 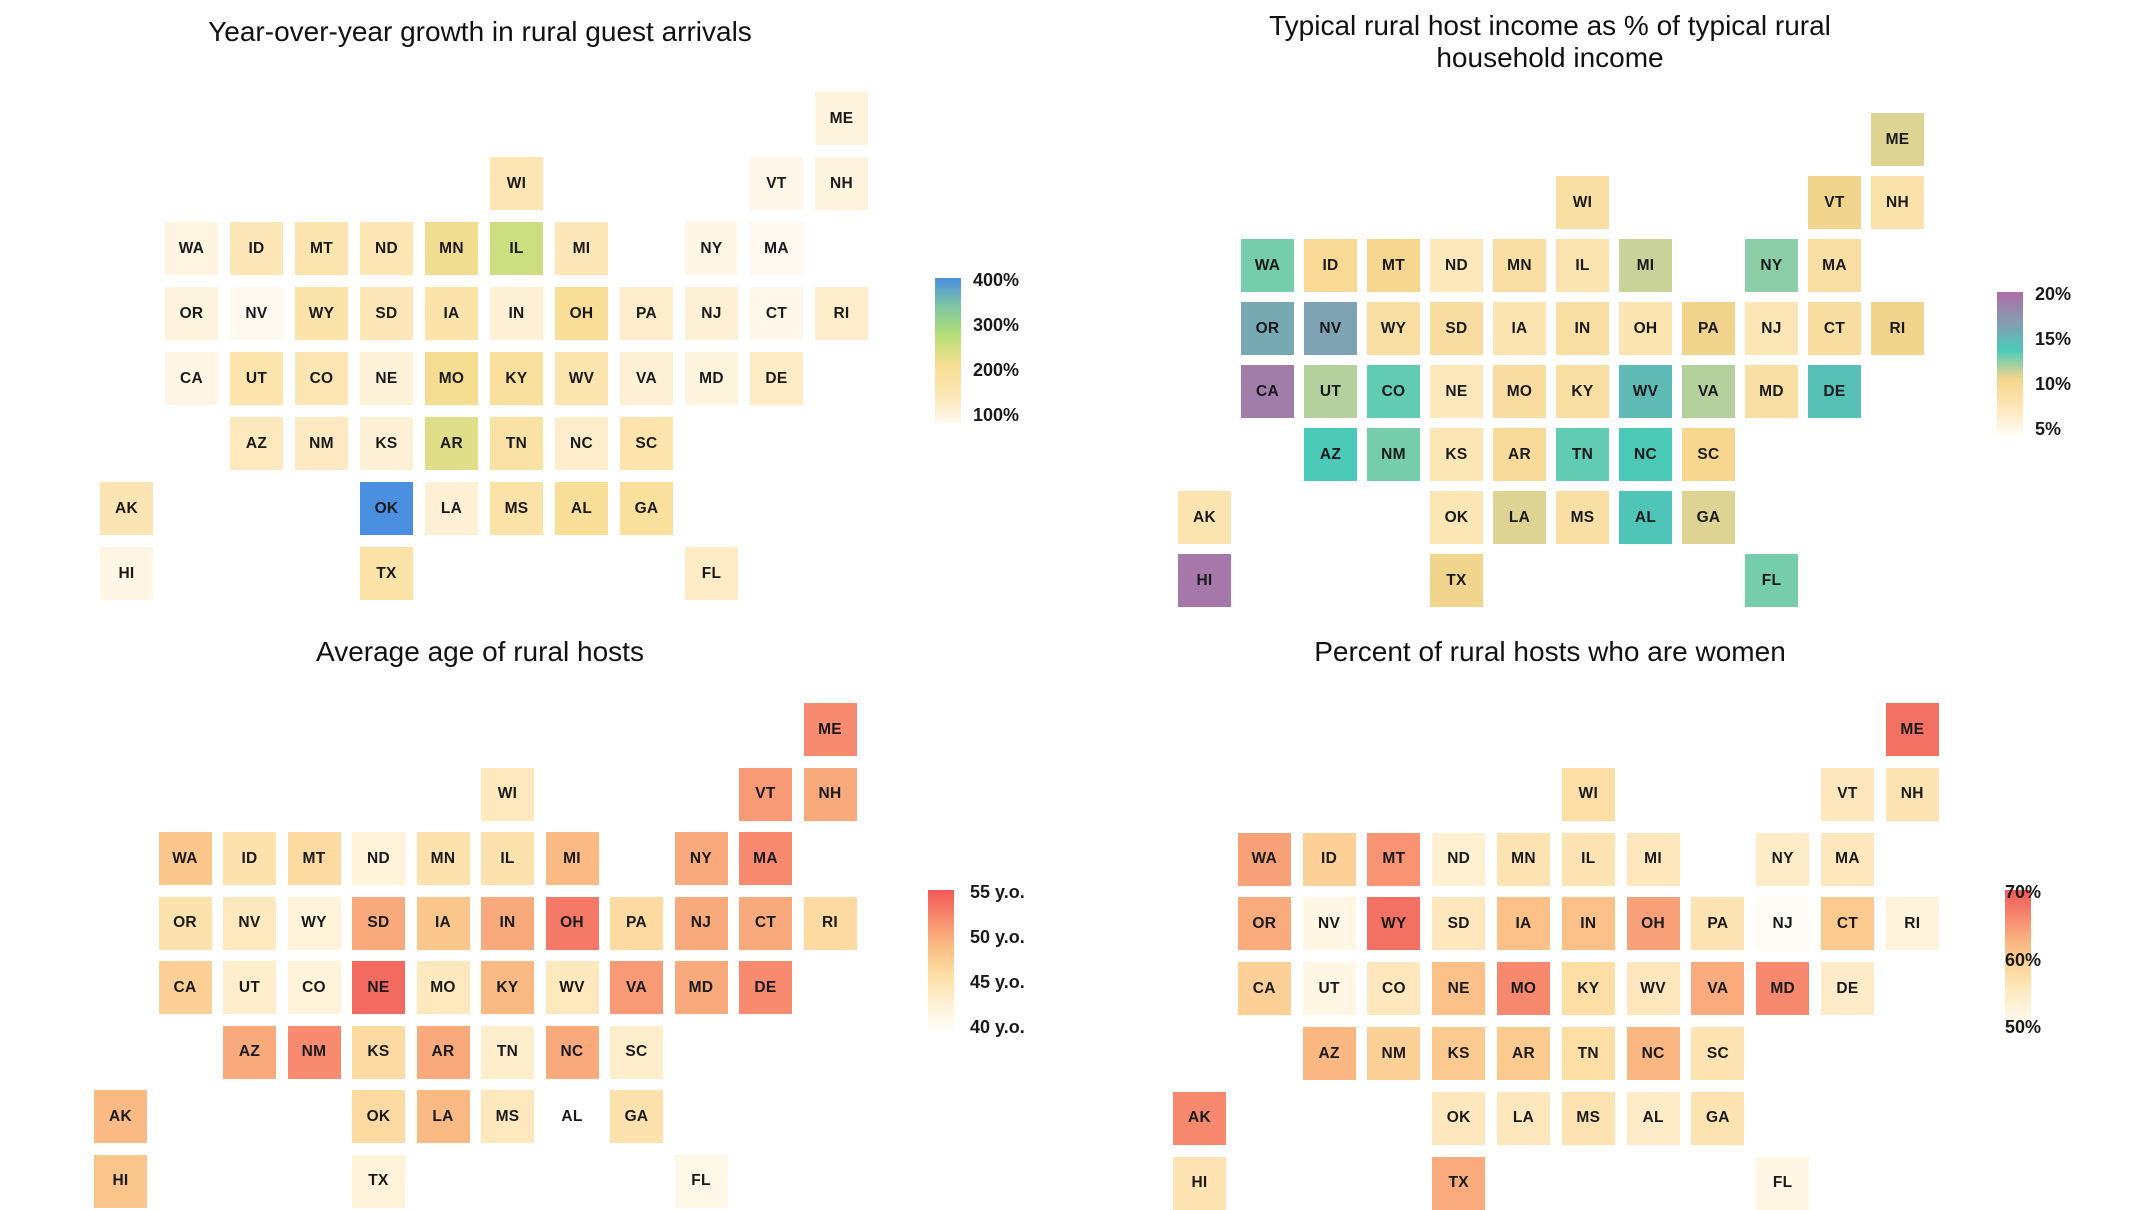 I want to click on state-tile-nj: NJ, so click(x=1783, y=924).